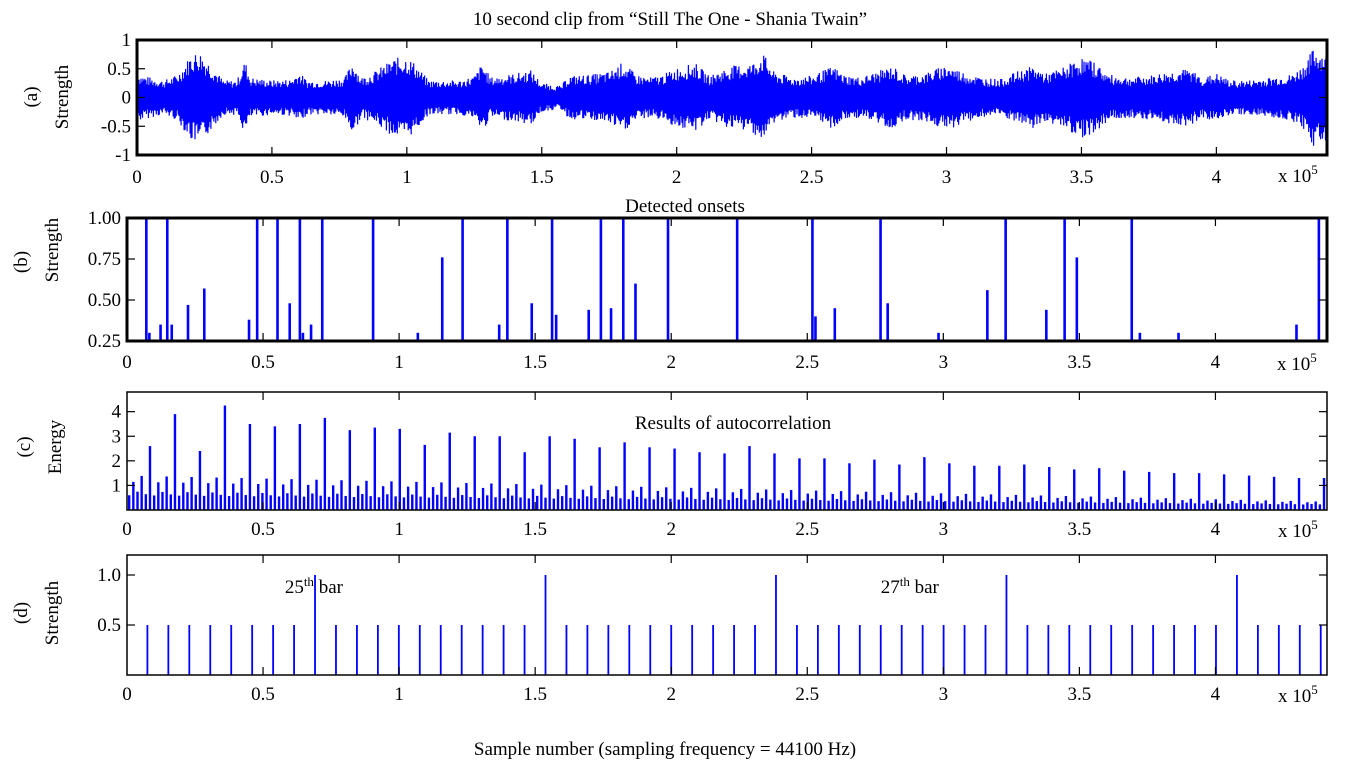 This screenshot has height=765, width=1357. Describe the element at coordinates (117, 461) in the screenshot. I see `y-tick-label: 2` at that location.